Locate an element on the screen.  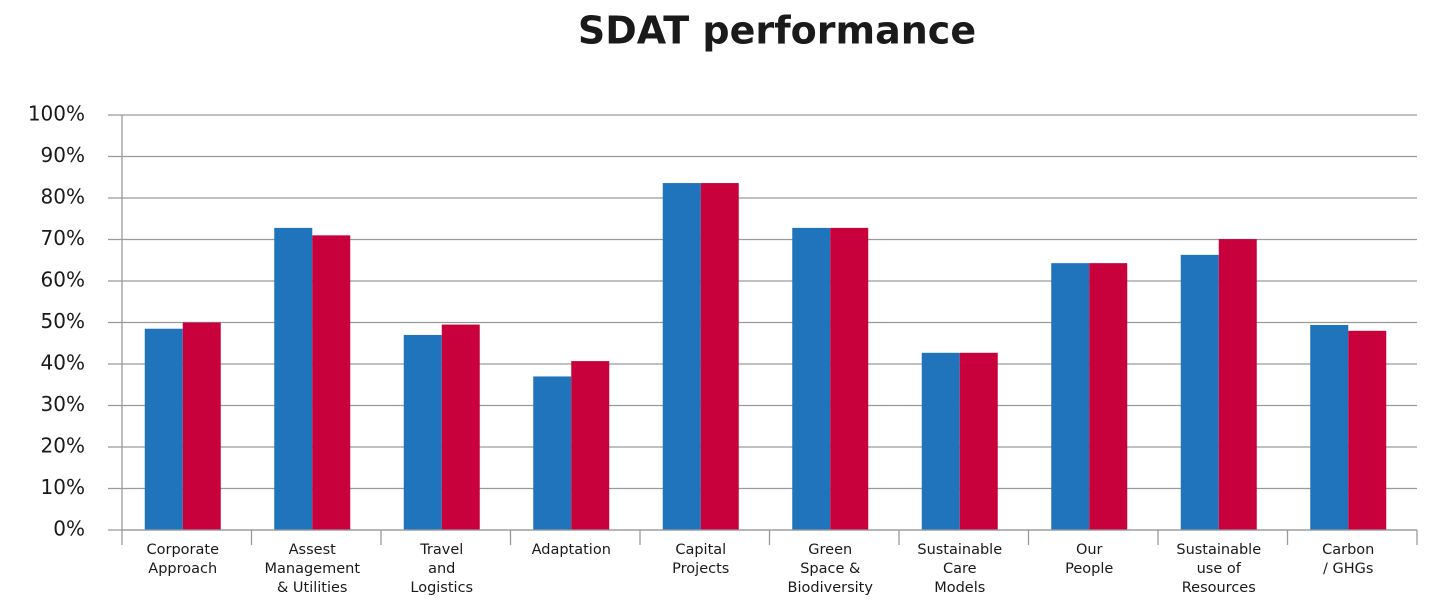
x-tick-label: Adaptation is located at coordinates (571, 550).